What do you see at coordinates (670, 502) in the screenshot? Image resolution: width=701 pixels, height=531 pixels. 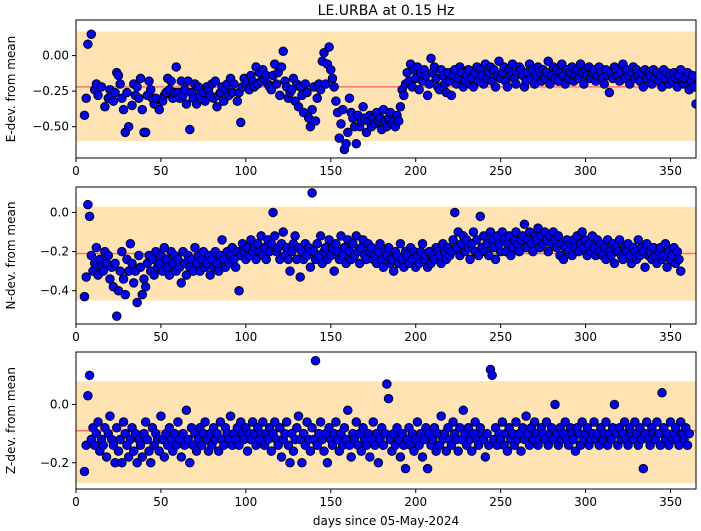 I see `x-tick-label: 350` at bounding box center [670, 502].